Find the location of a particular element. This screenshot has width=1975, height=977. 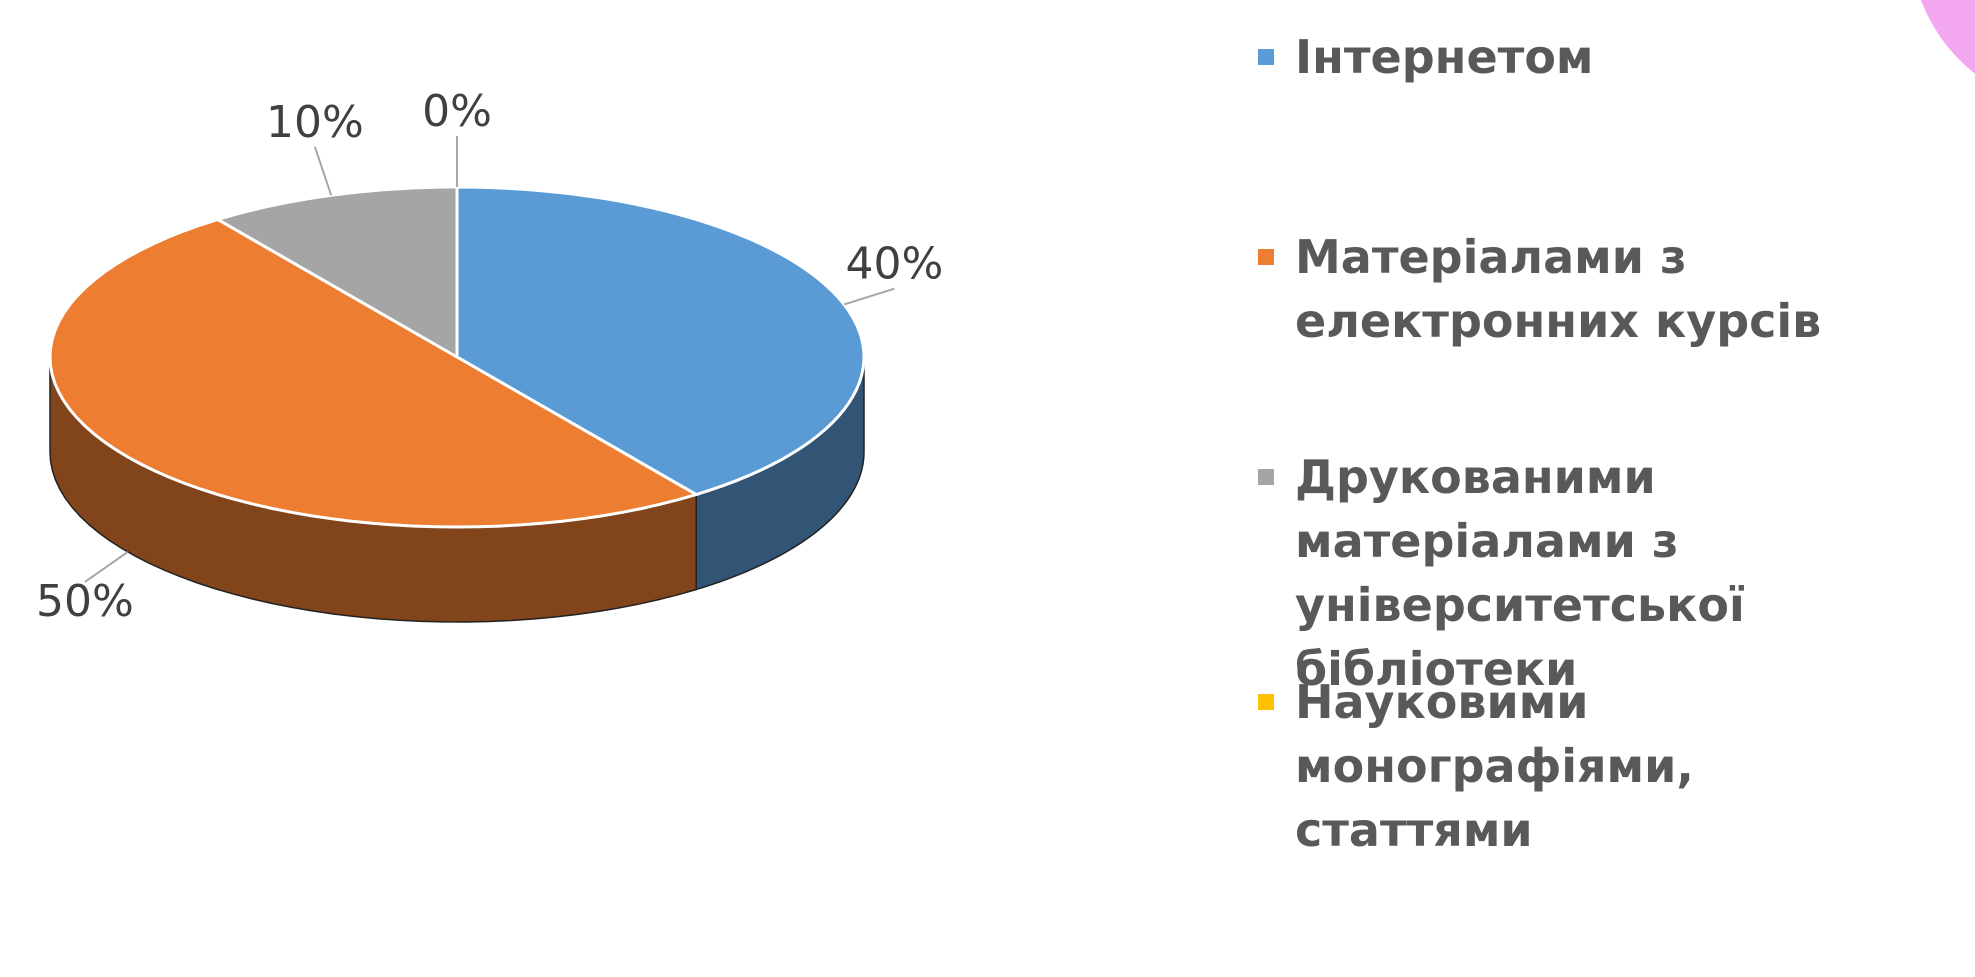

data-label: 10% is located at coordinates (315, 122).